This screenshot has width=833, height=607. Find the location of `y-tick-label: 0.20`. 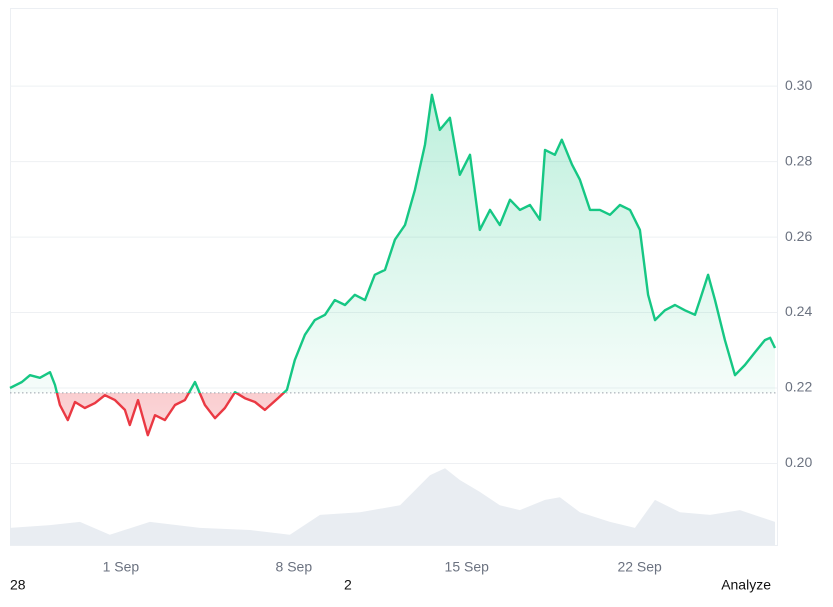

y-tick-label: 0.20 is located at coordinates (798, 462).